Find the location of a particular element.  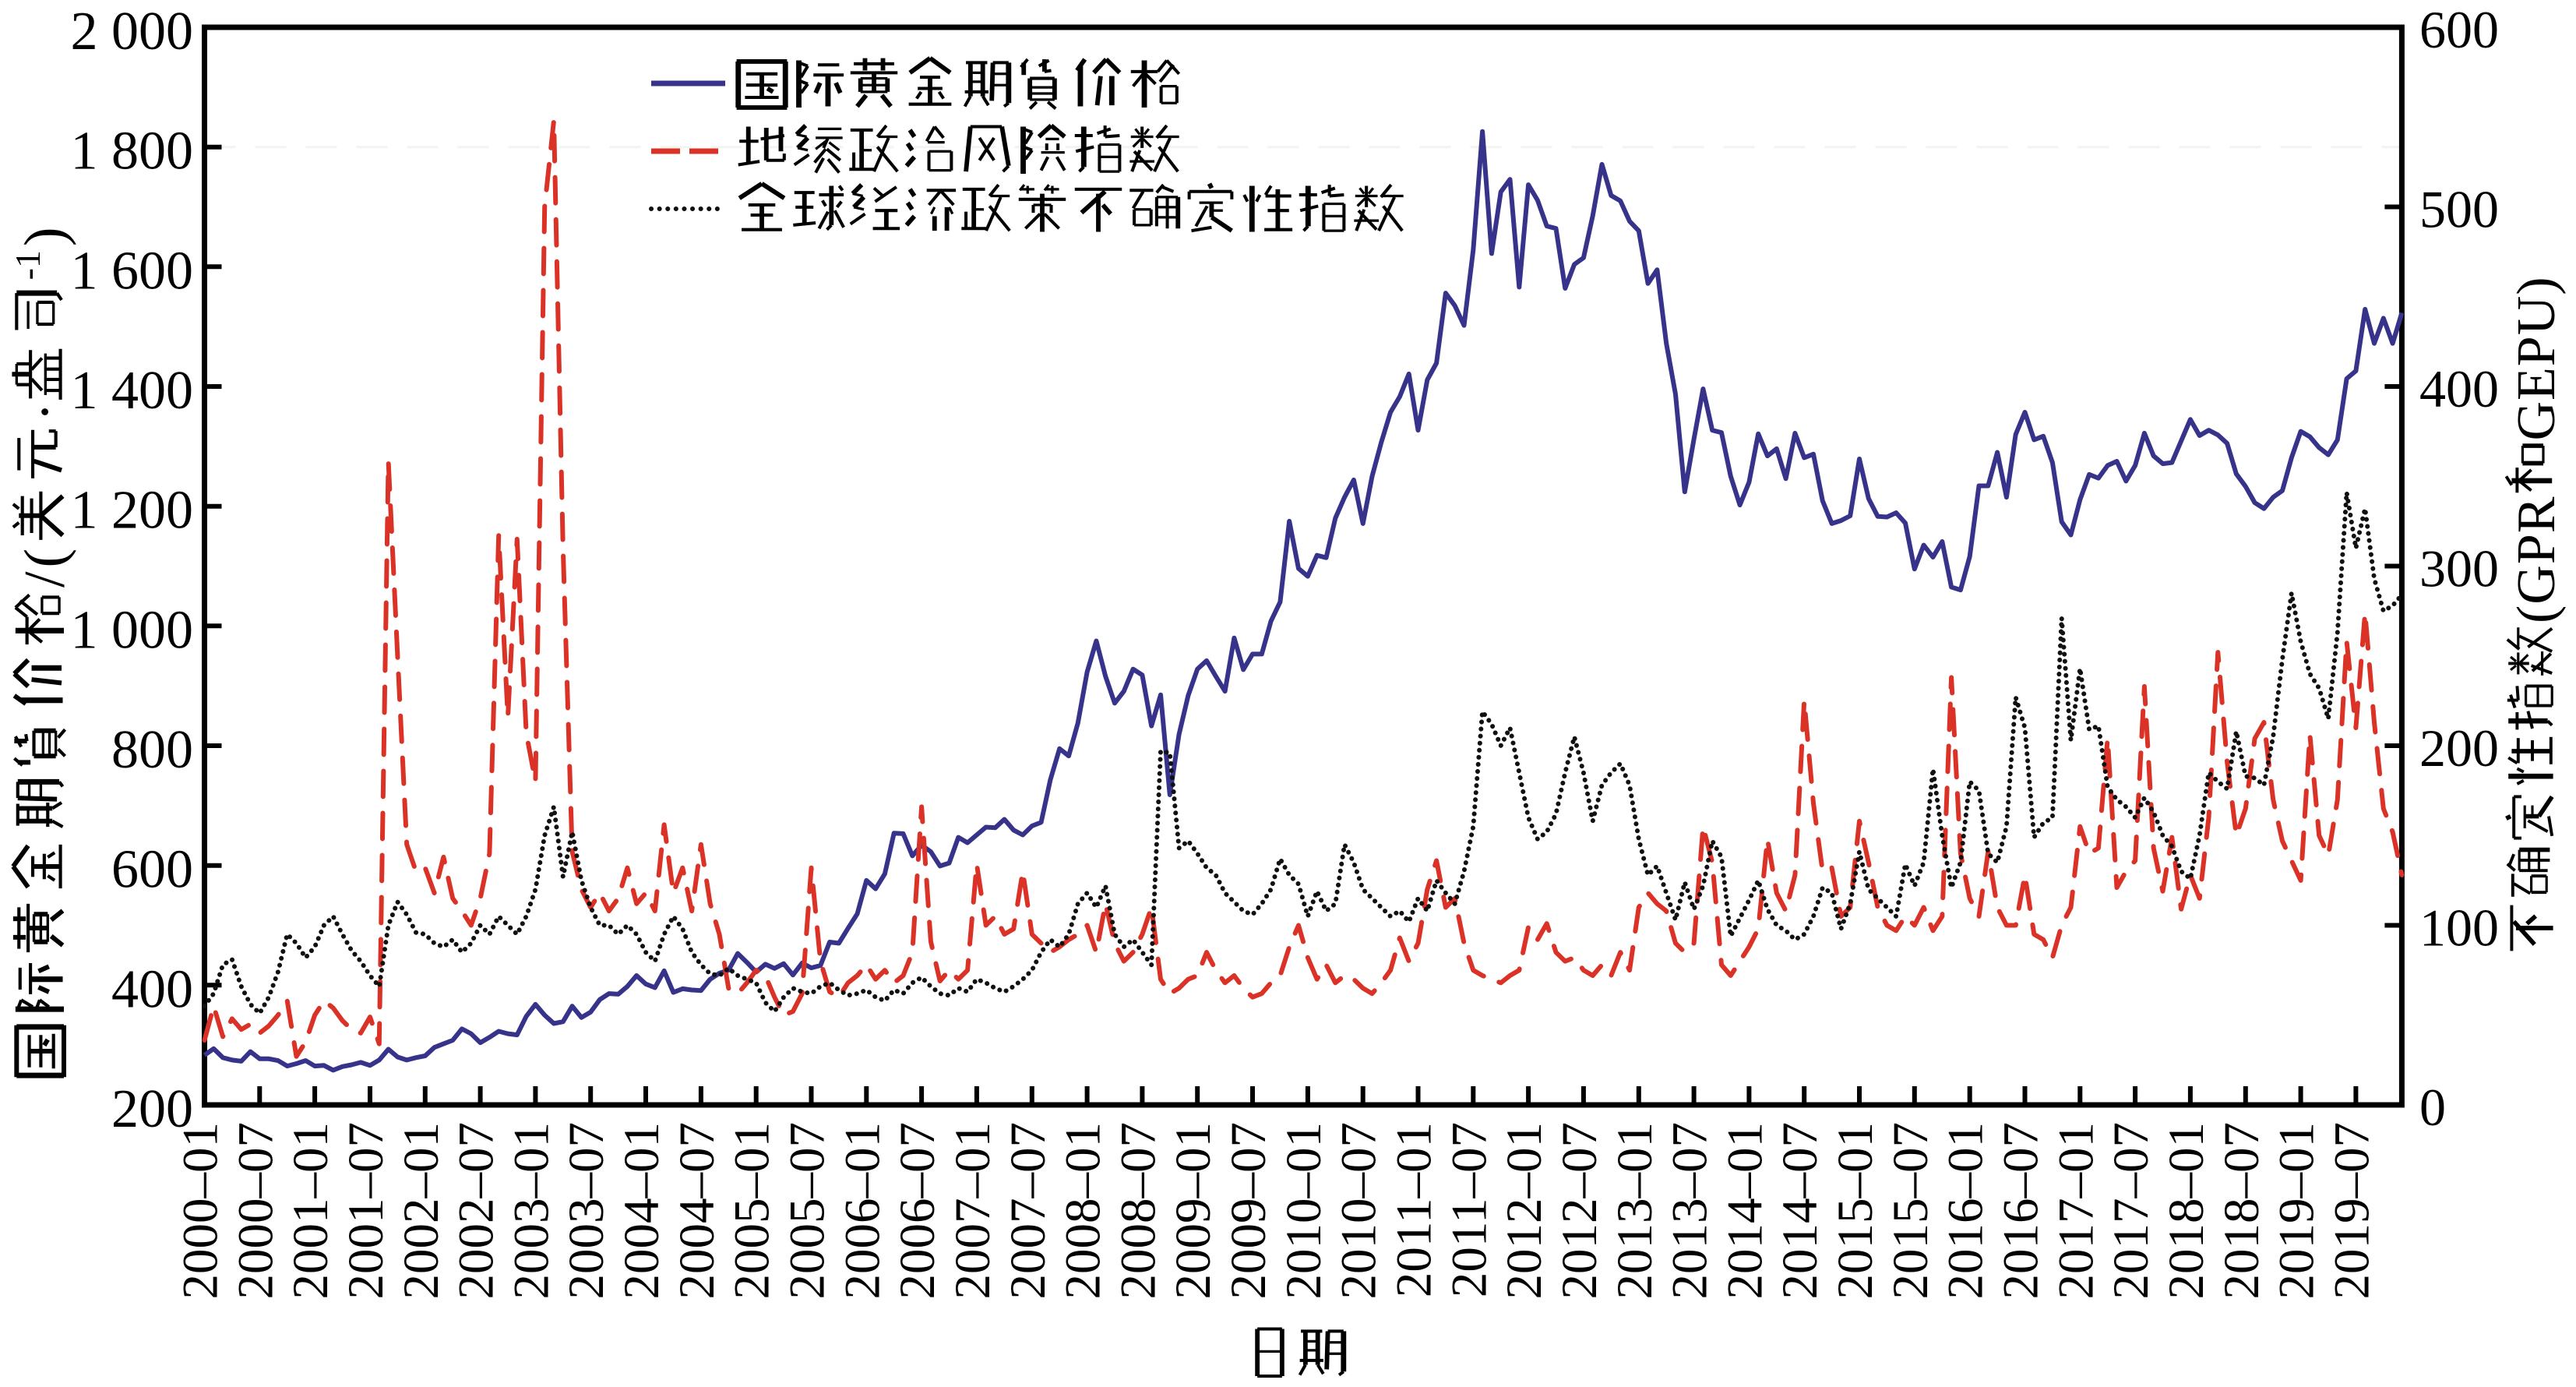

svg-text: 1 800 is located at coordinates (133, 152).